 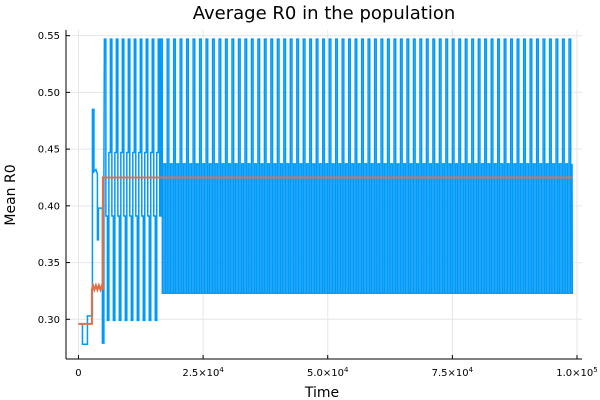 I want to click on x-tick-label: 5.0×10⁴, so click(x=328, y=372).